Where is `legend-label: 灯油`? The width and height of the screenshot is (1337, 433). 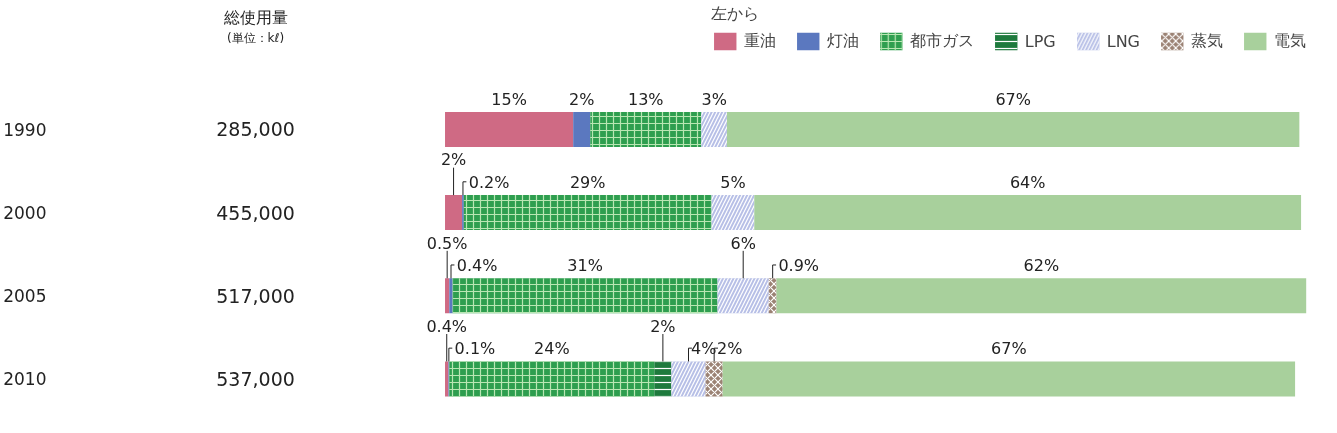
legend-label: 灯油 is located at coordinates (842, 41).